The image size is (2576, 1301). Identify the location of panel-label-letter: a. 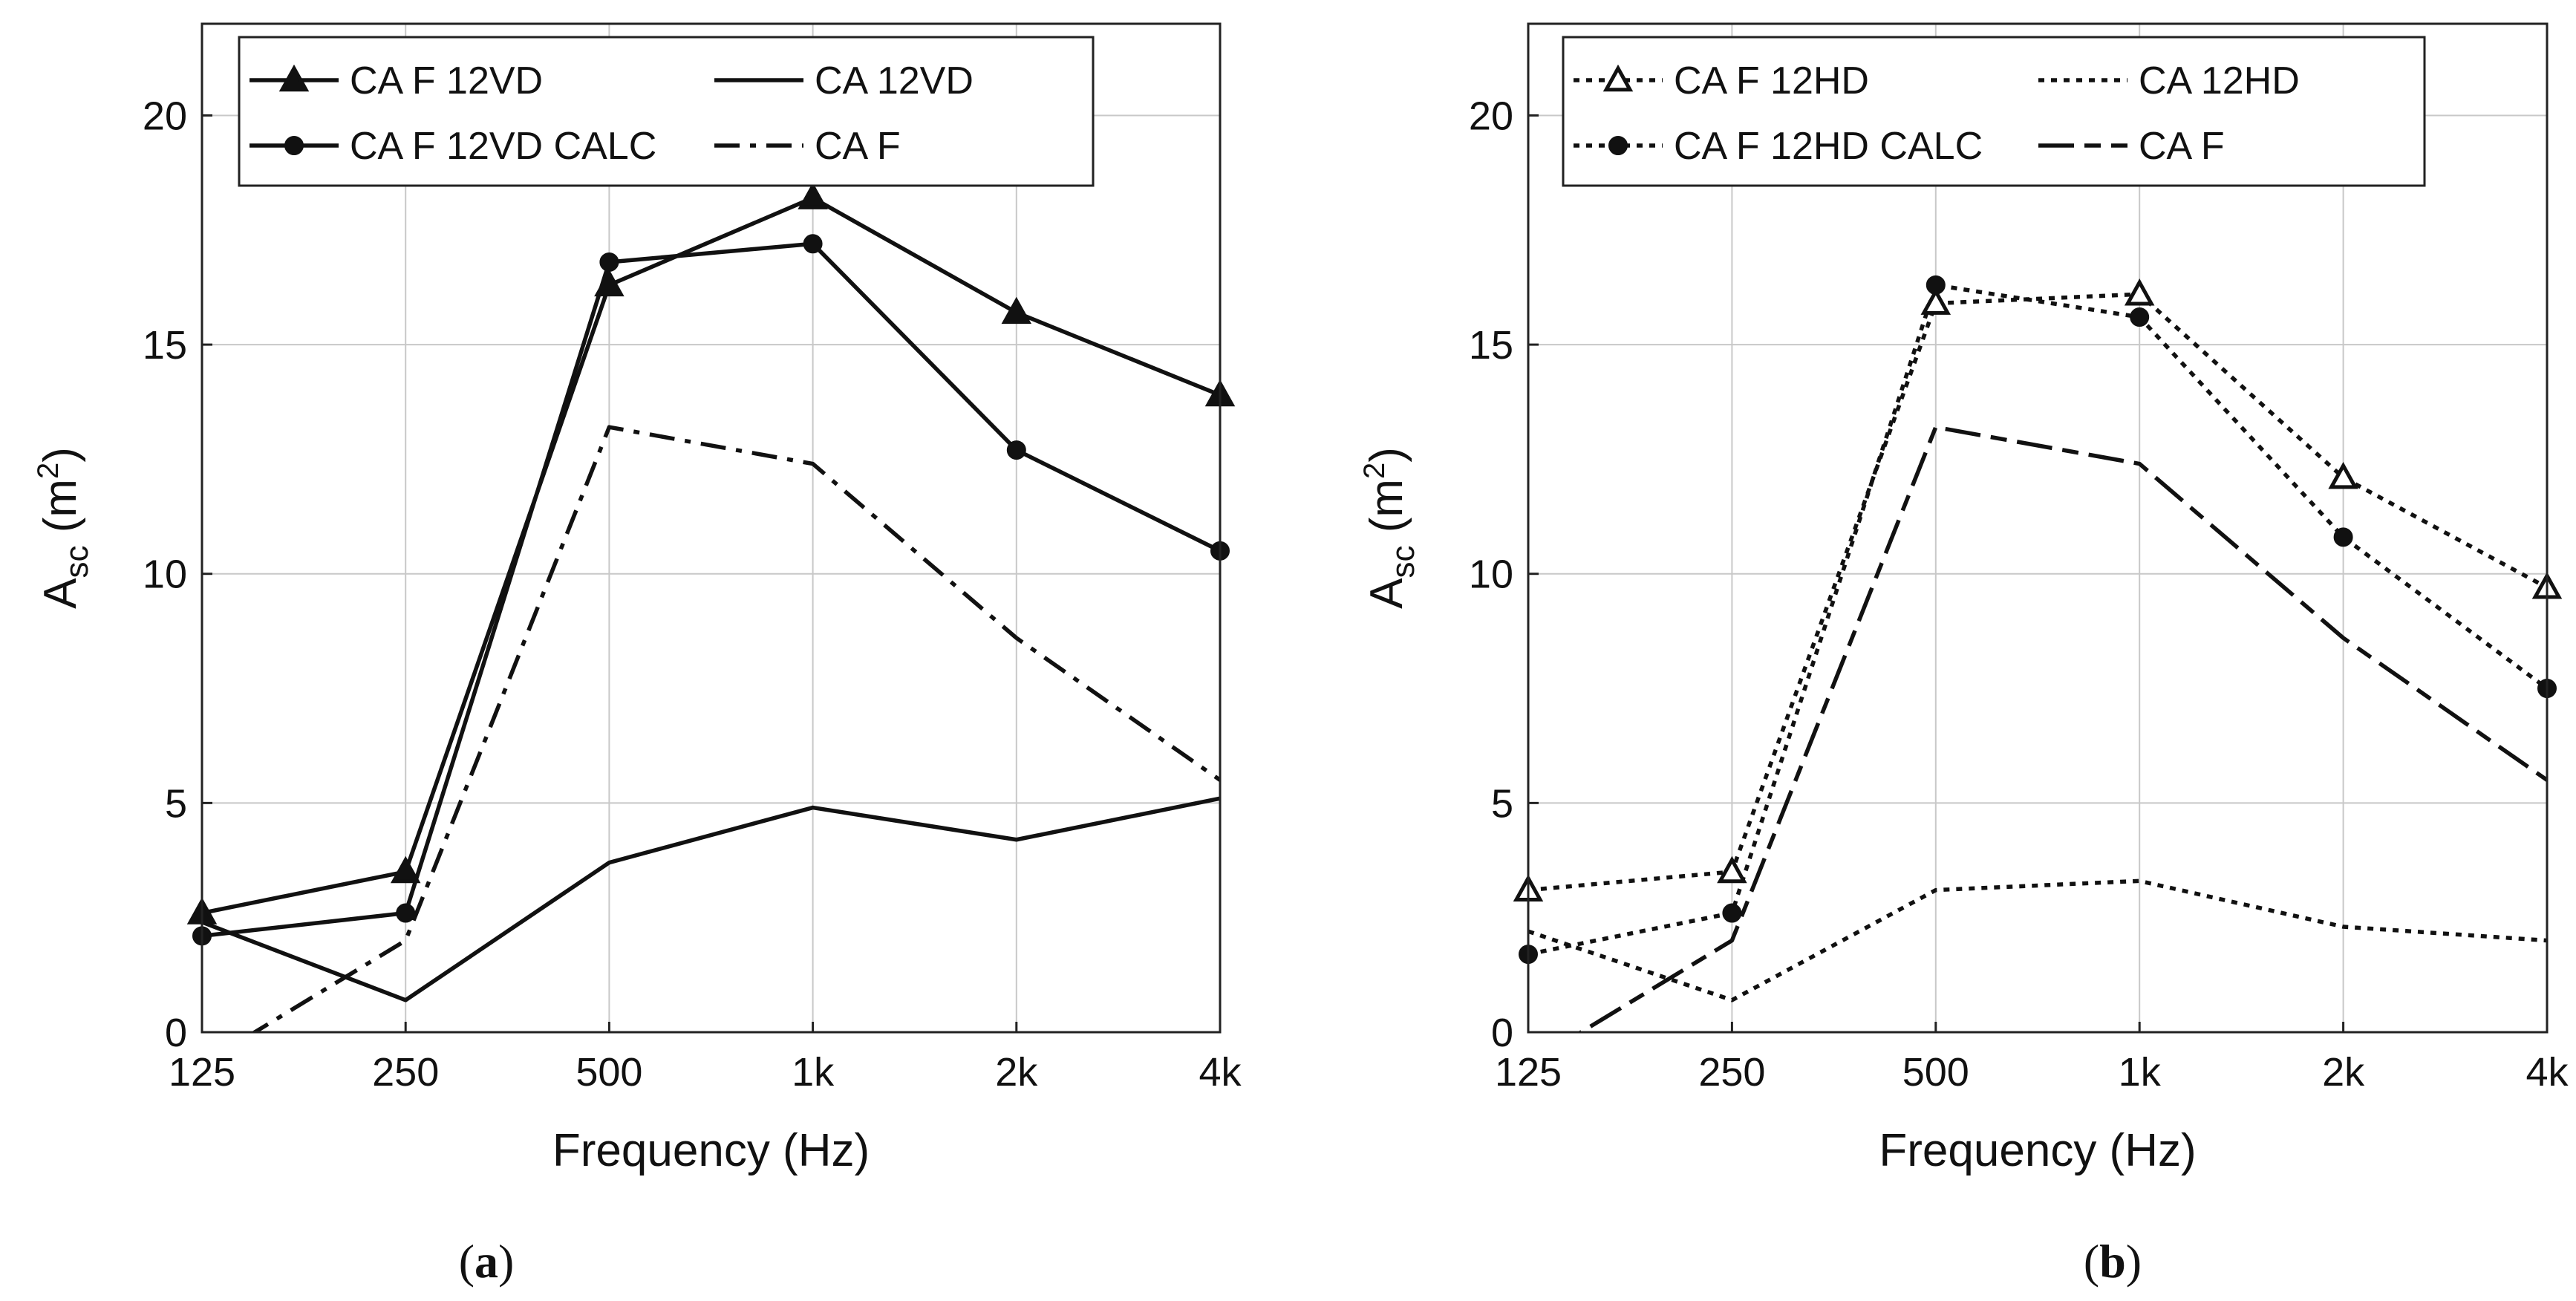
(486, 1261).